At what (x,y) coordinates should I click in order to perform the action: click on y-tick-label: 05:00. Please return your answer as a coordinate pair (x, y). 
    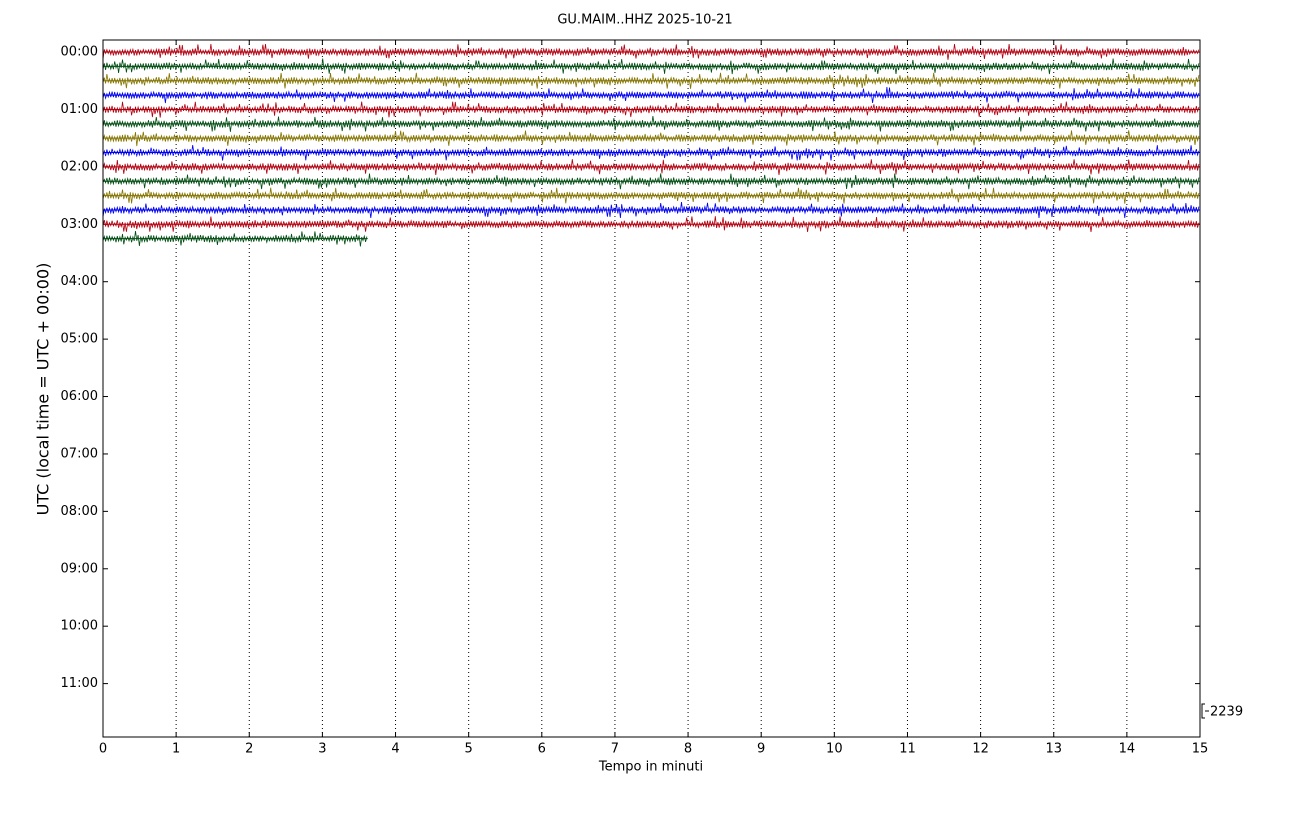
    Looking at the image, I should click on (79, 339).